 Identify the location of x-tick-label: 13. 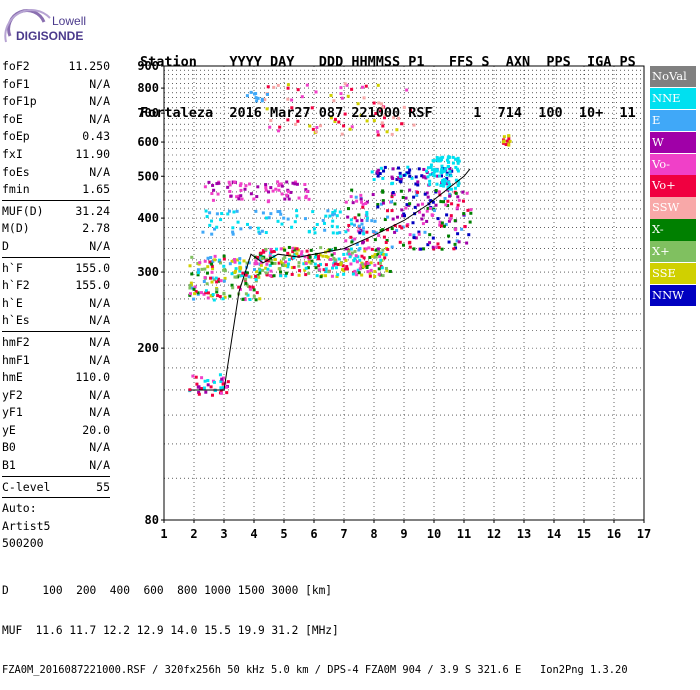
(524, 534).